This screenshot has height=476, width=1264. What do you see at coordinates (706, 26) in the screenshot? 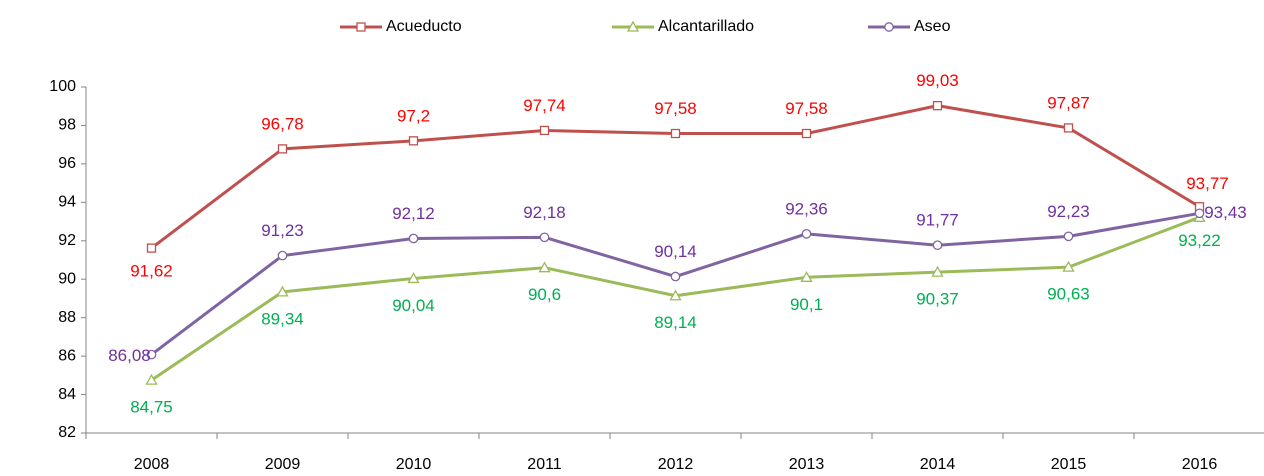
I see `legend-label: Alcantarillado` at bounding box center [706, 26].